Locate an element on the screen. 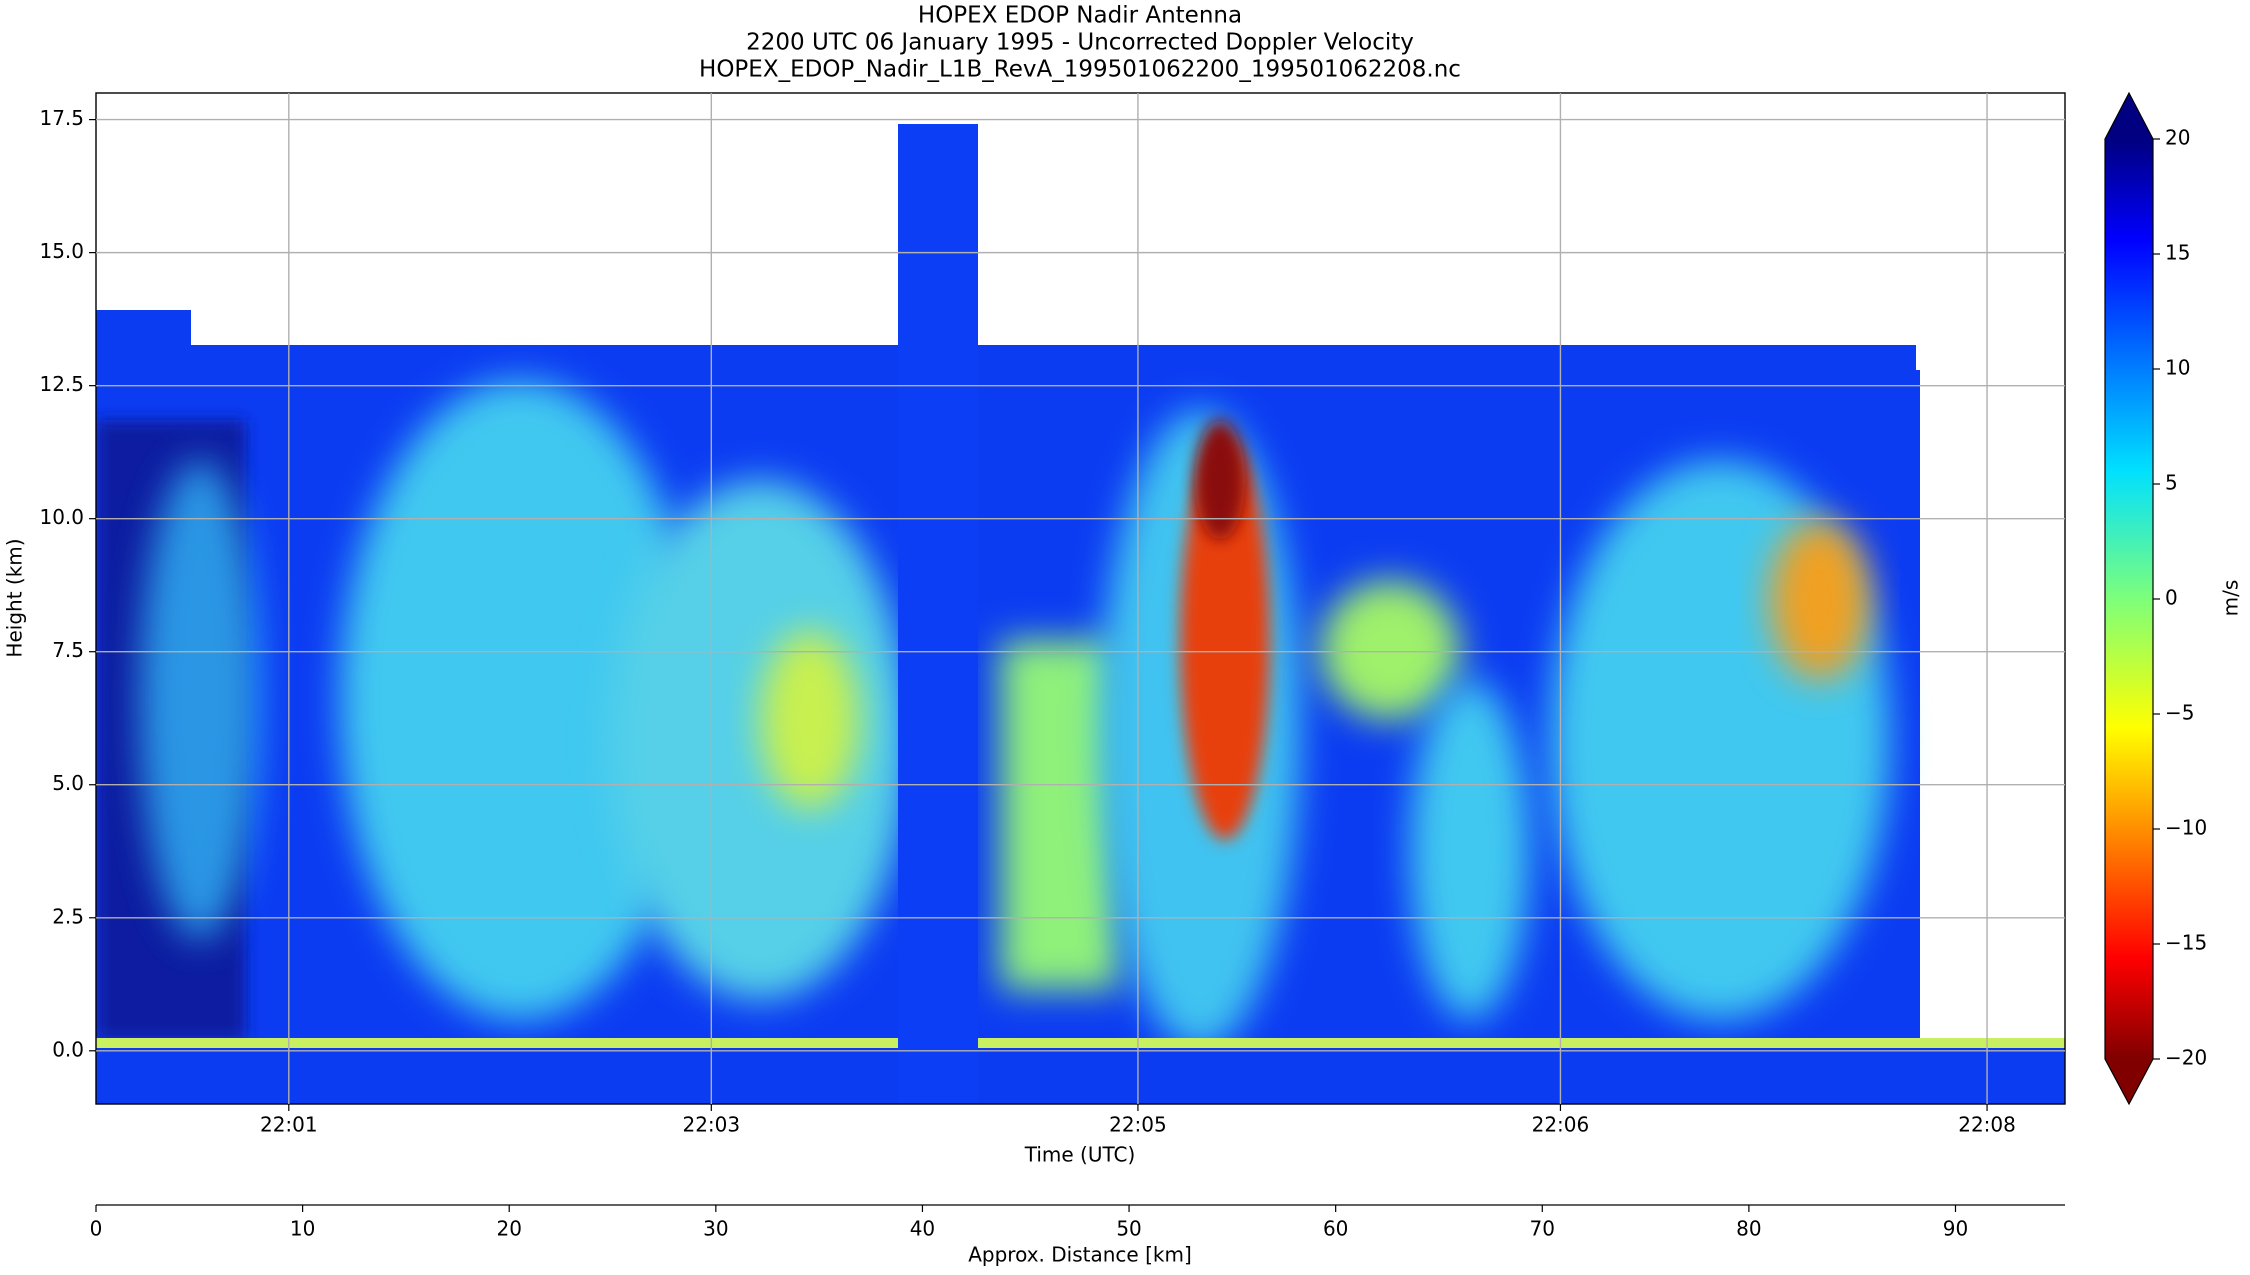  colorbar-tick-label: −20 is located at coordinates (2186, 1058).